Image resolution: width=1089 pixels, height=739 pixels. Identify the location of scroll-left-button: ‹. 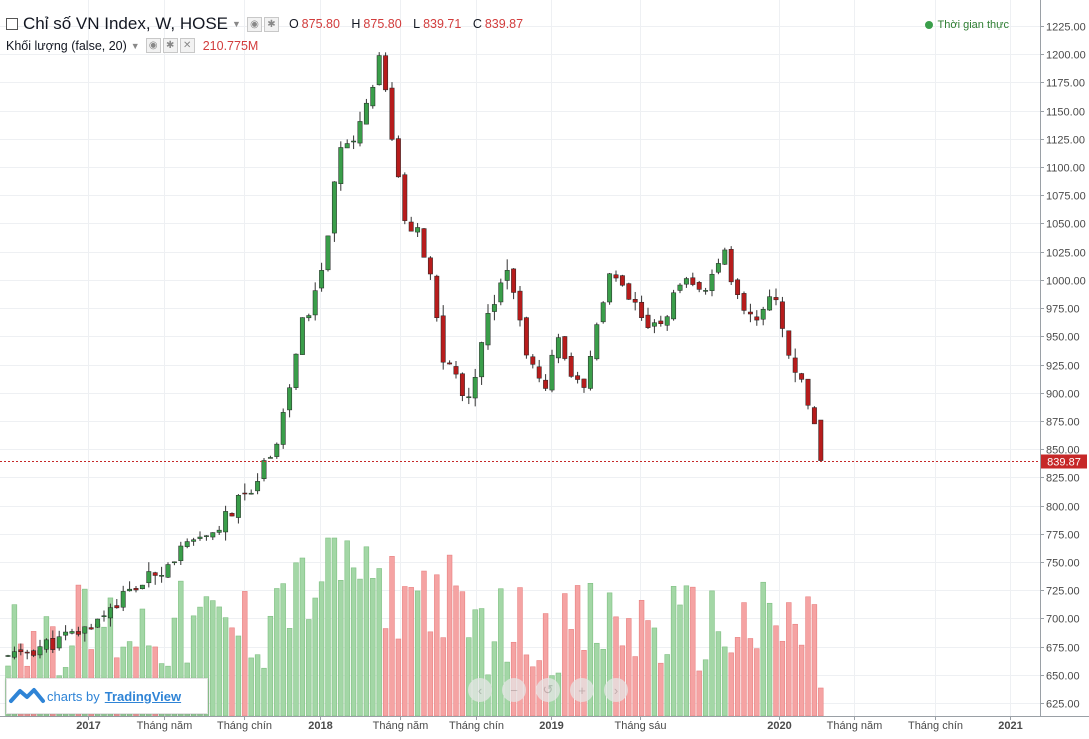
(480, 690).